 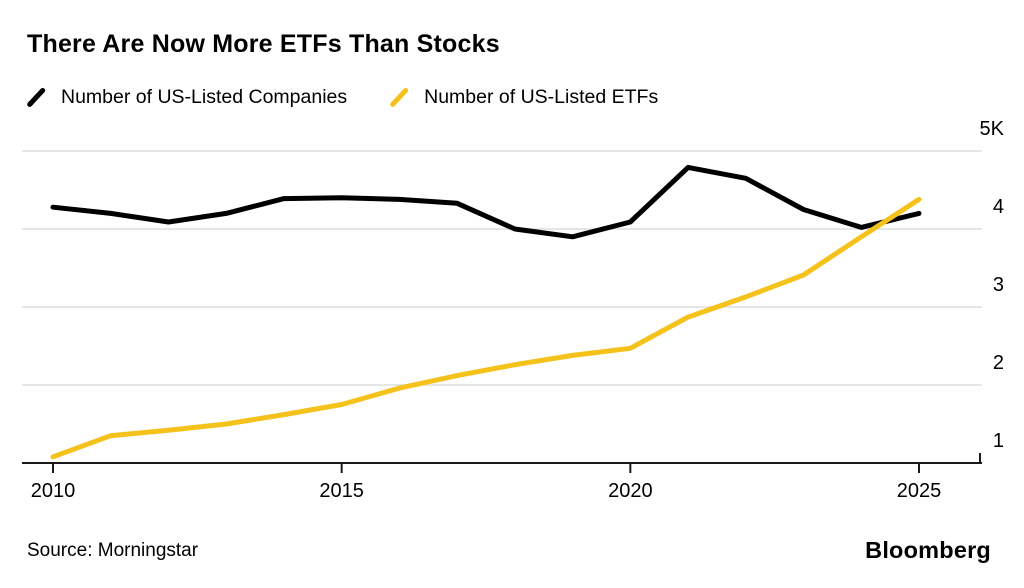 I want to click on legend-label-etfs: Number of US-Listed ETFs, so click(x=541, y=97).